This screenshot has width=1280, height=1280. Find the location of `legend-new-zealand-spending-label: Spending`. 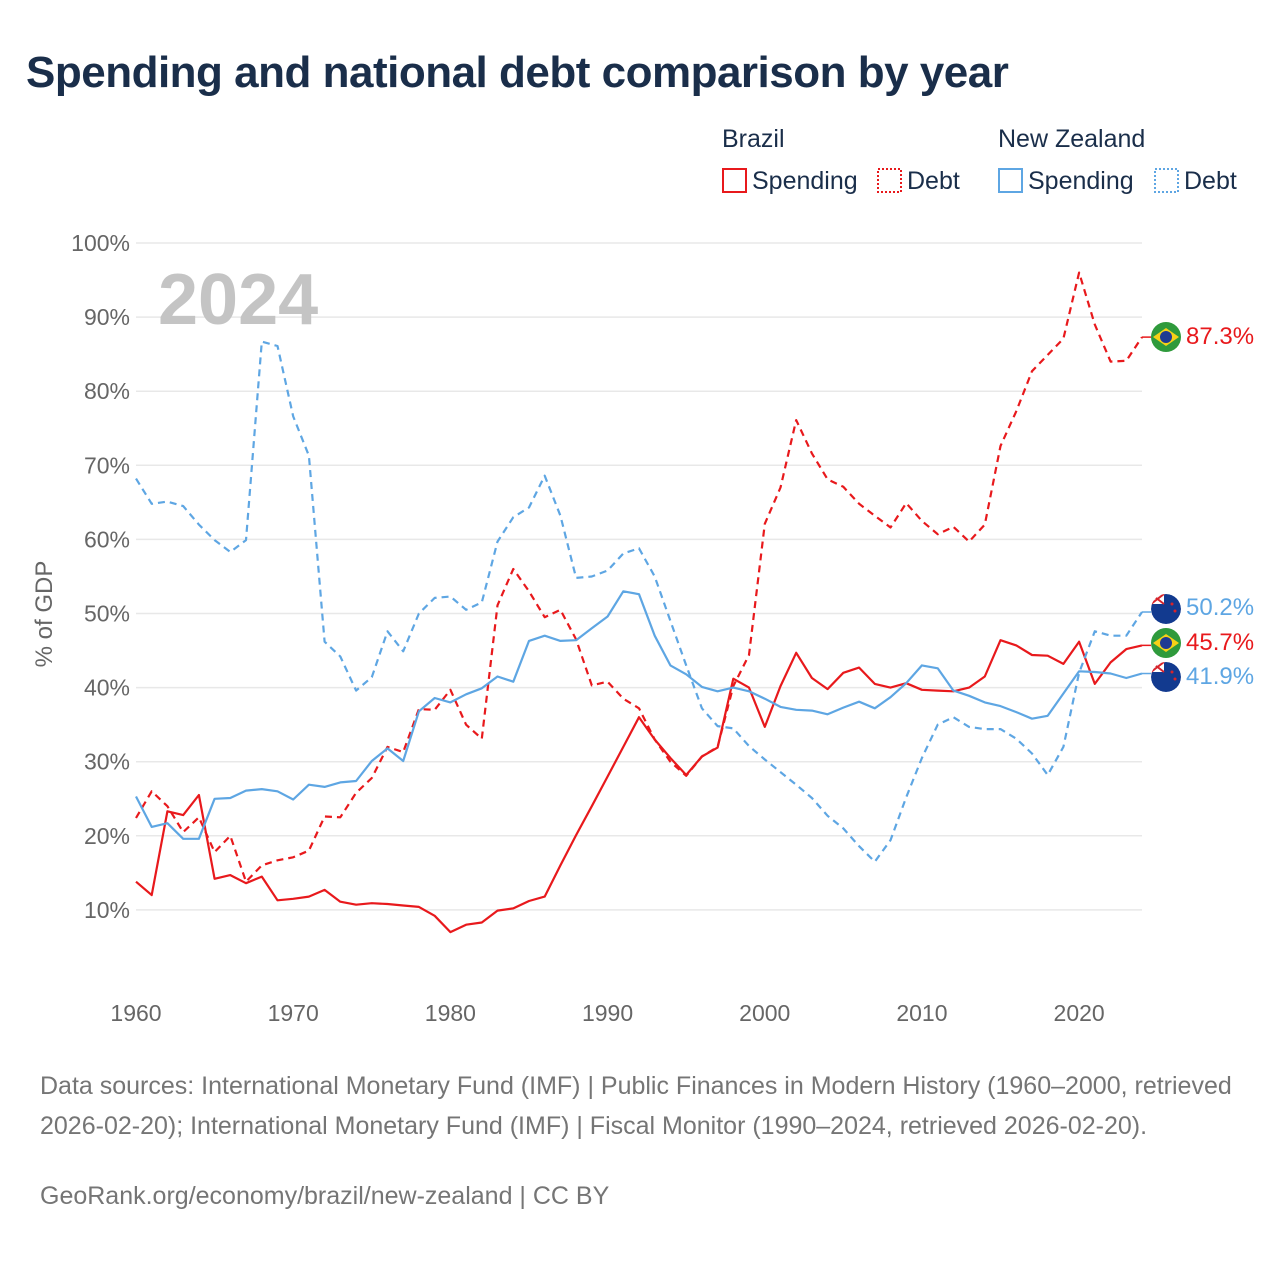

legend-new-zealand-spending-label: Spending is located at coordinates (1081, 181).